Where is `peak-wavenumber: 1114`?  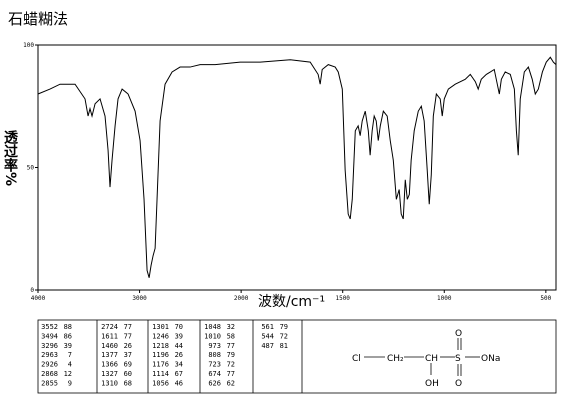
peak-wavenumber: 1114 is located at coordinates (160, 374).